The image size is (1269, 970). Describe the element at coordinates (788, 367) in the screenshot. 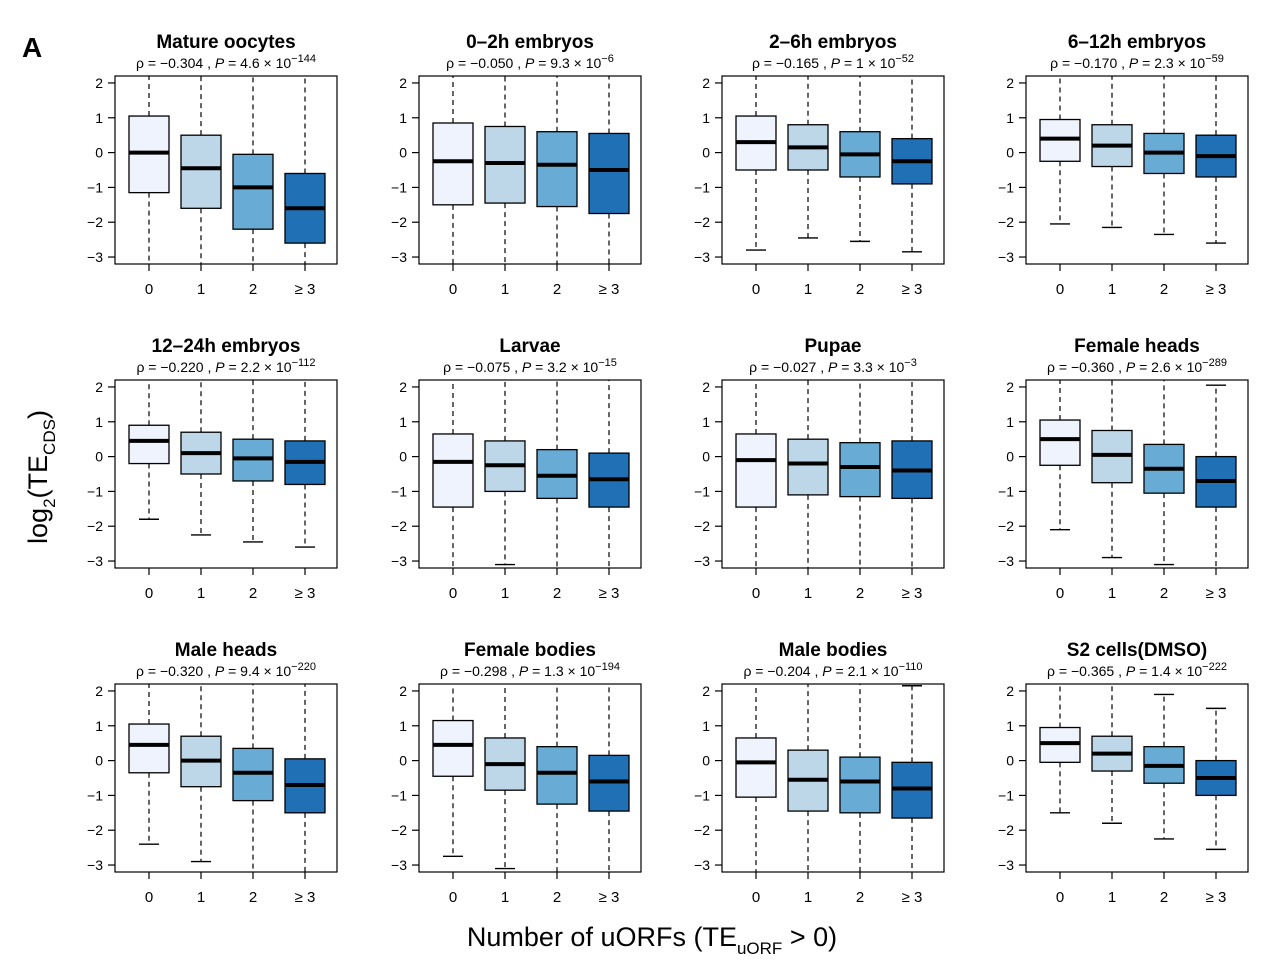

I see `rho-value: ρ = −0.027 ,` at that location.